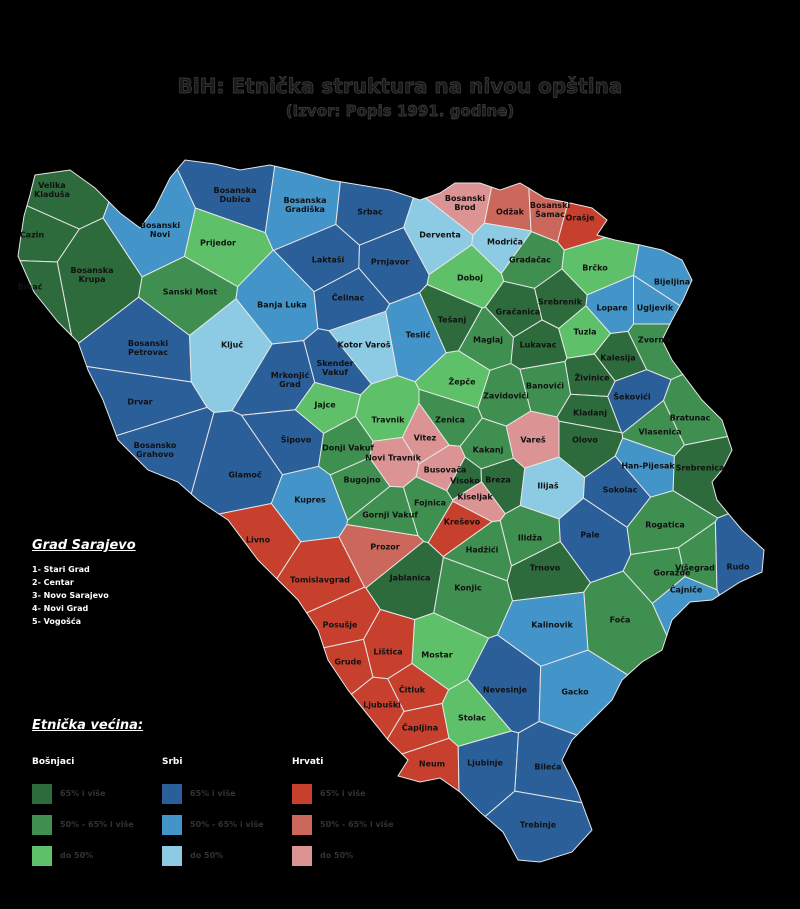 This screenshot has width=800, height=909. I want to click on sarajevo-title: Grad Sarajevo, so click(84, 545).